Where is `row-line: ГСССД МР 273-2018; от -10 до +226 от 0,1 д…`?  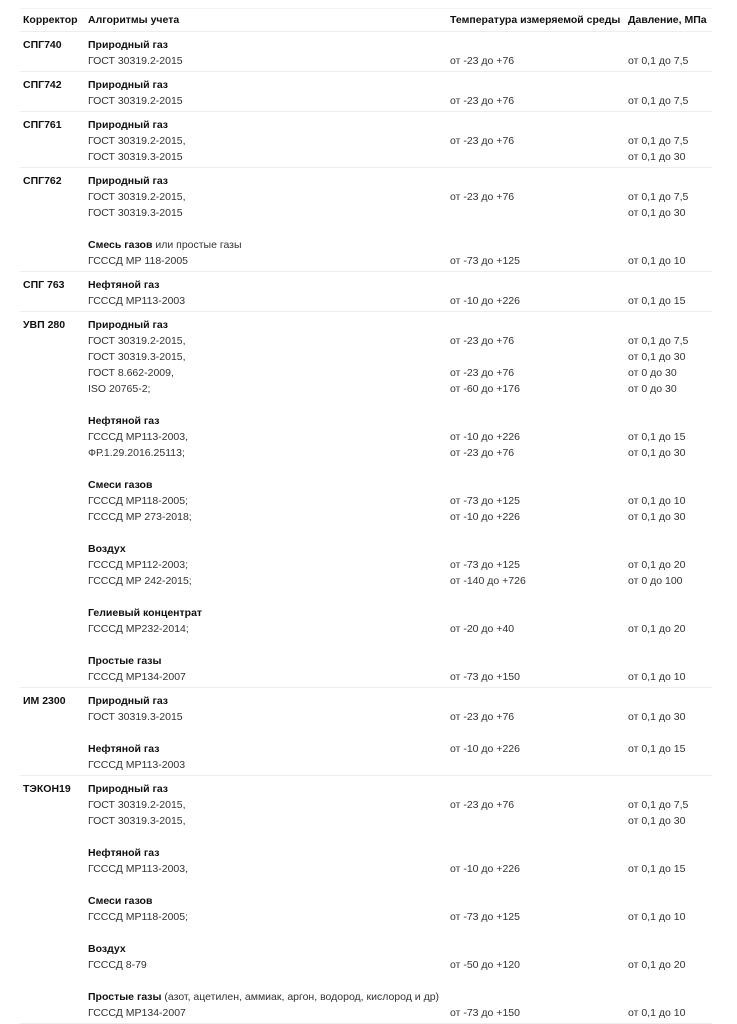
row-line: ГСССД МР 273-2018; от -10 до +226 от 0,1 д… is located at coordinates (400, 517).